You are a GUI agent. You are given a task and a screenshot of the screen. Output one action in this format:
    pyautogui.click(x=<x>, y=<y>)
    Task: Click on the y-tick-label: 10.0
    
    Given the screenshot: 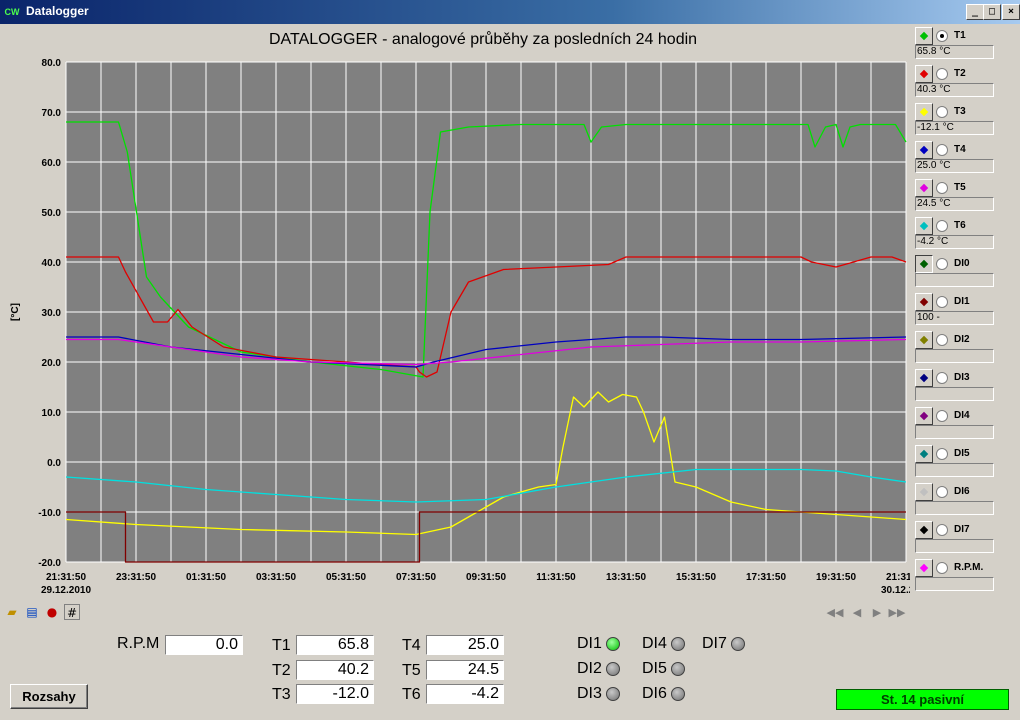 What is the action you would take?
    pyautogui.click(x=52, y=413)
    